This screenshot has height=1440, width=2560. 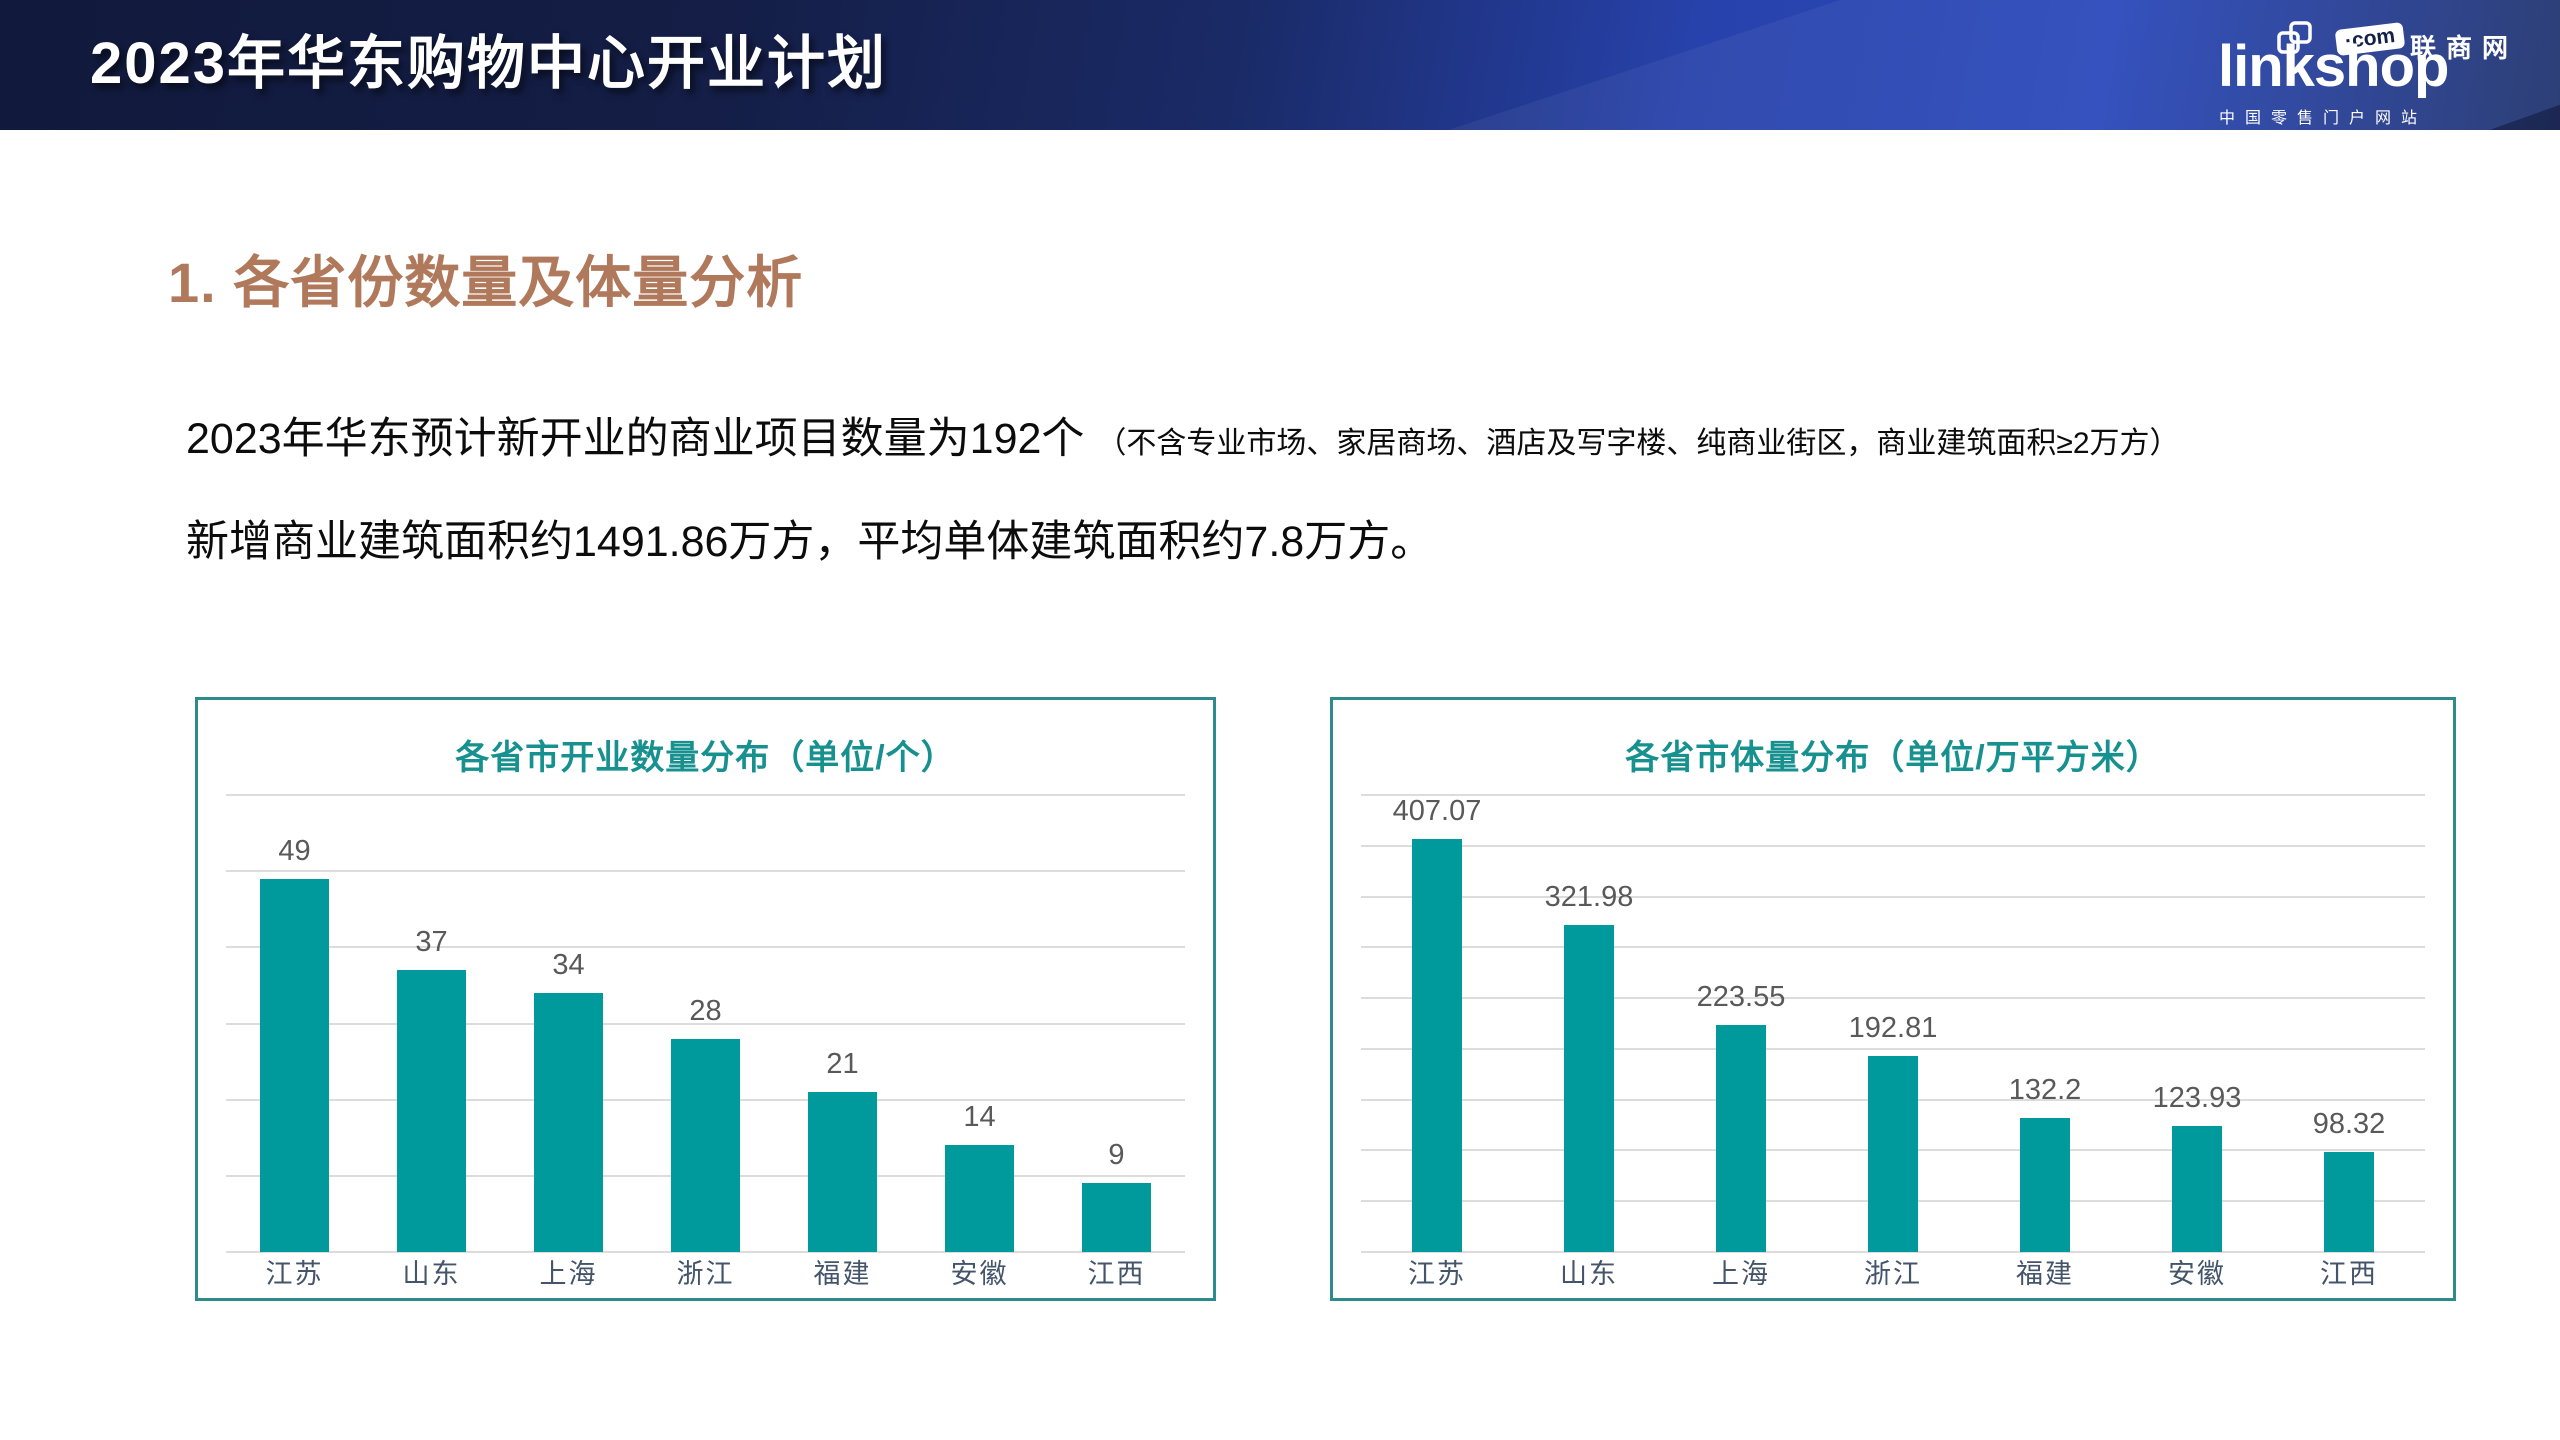 I want to click on value-label: 123.93, so click(x=2197, y=1098).